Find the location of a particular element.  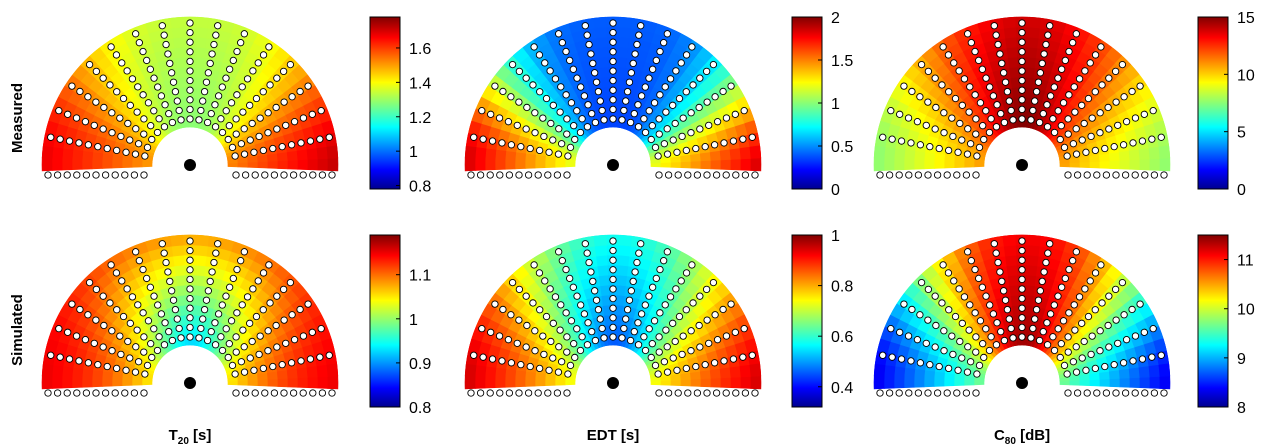

colorbar-tick-label: 0.4 is located at coordinates (842, 388).